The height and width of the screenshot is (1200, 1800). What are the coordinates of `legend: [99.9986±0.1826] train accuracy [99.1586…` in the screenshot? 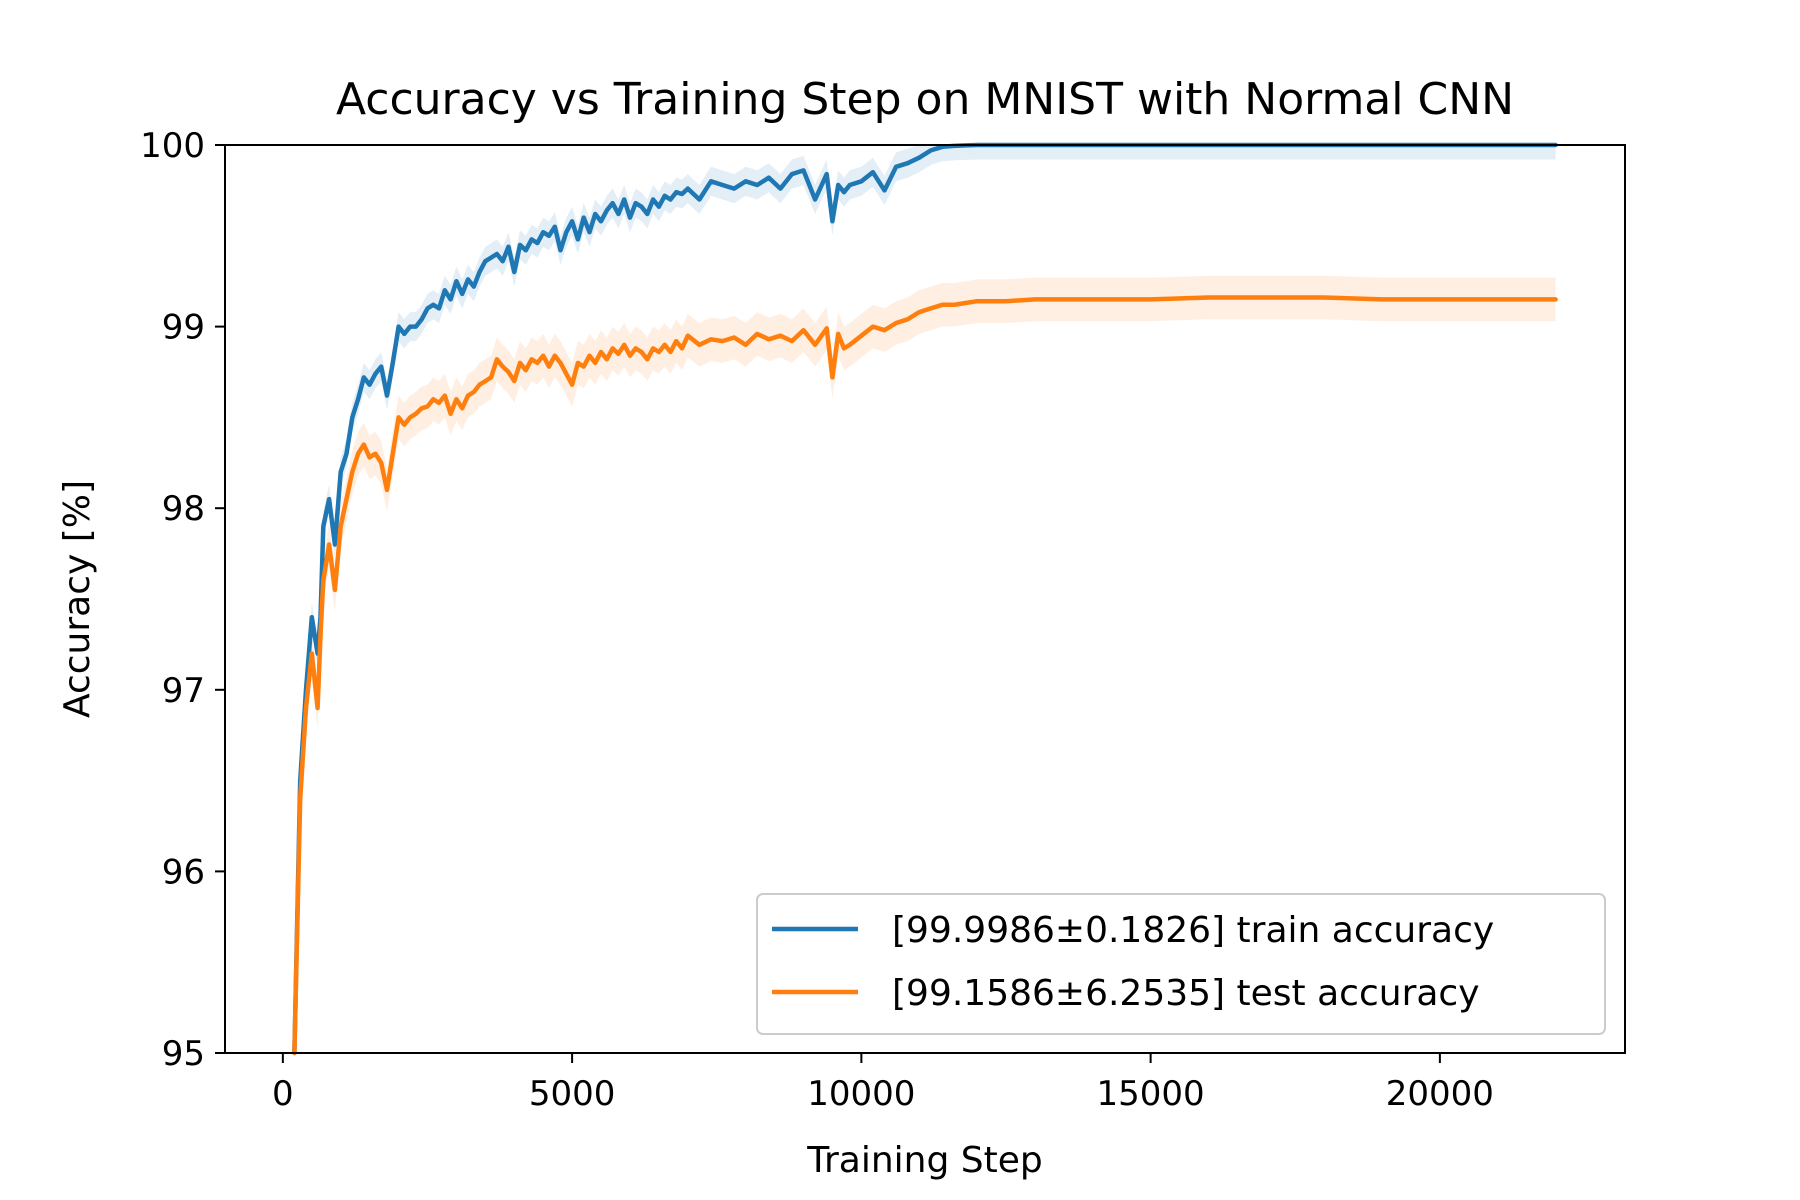 It's located at (1181, 964).